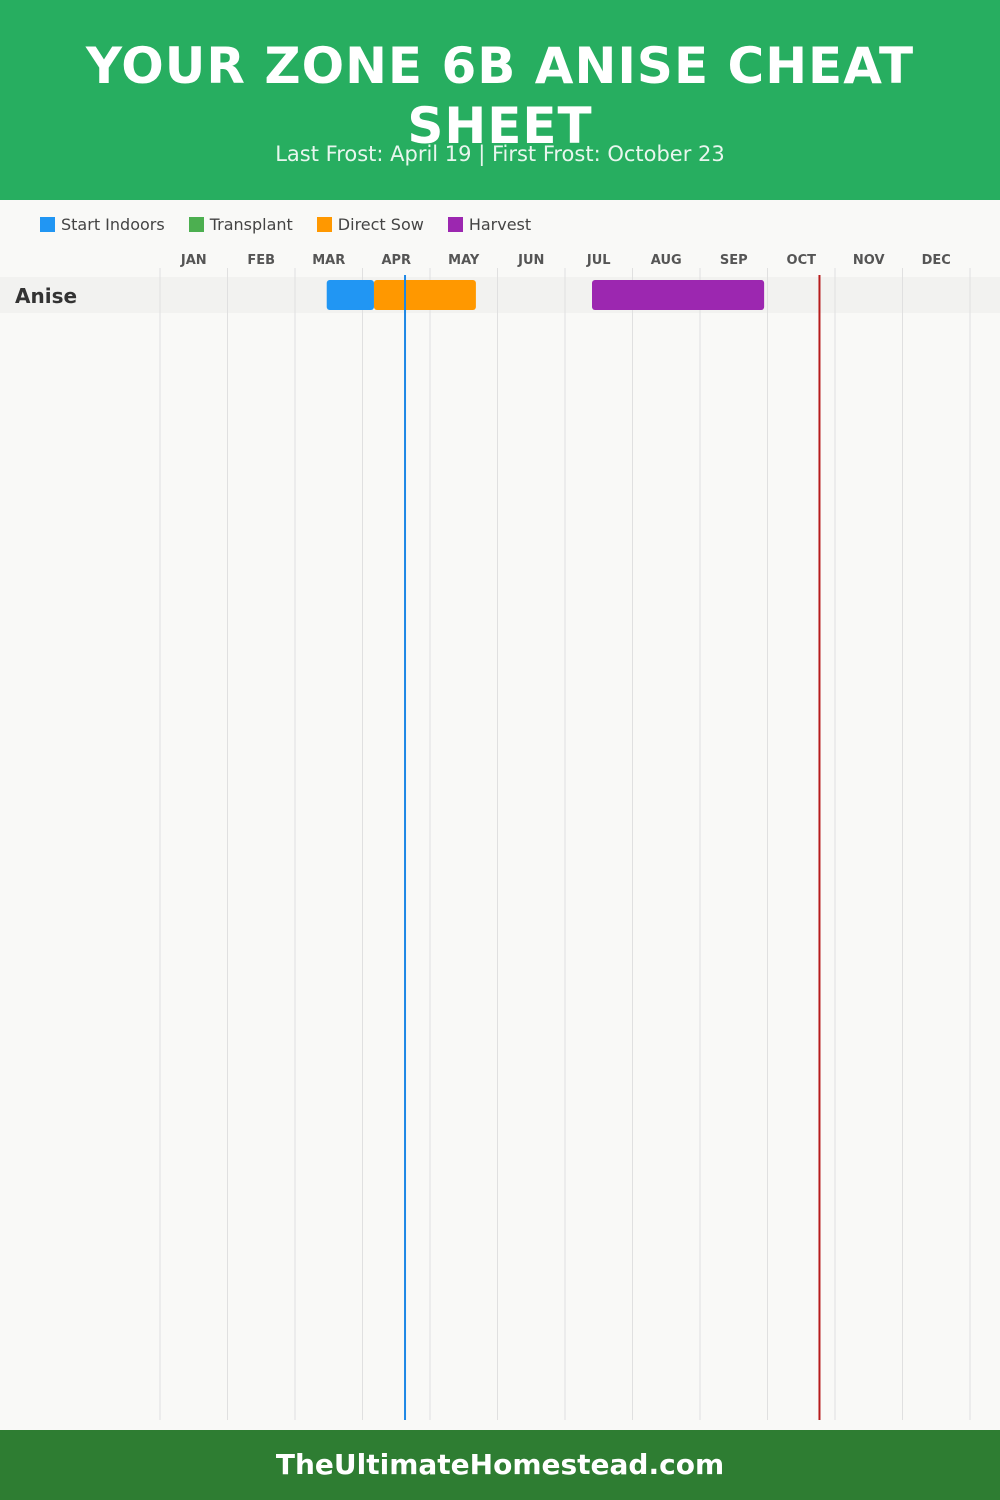  I want to click on month-label: AUG, so click(666, 260).